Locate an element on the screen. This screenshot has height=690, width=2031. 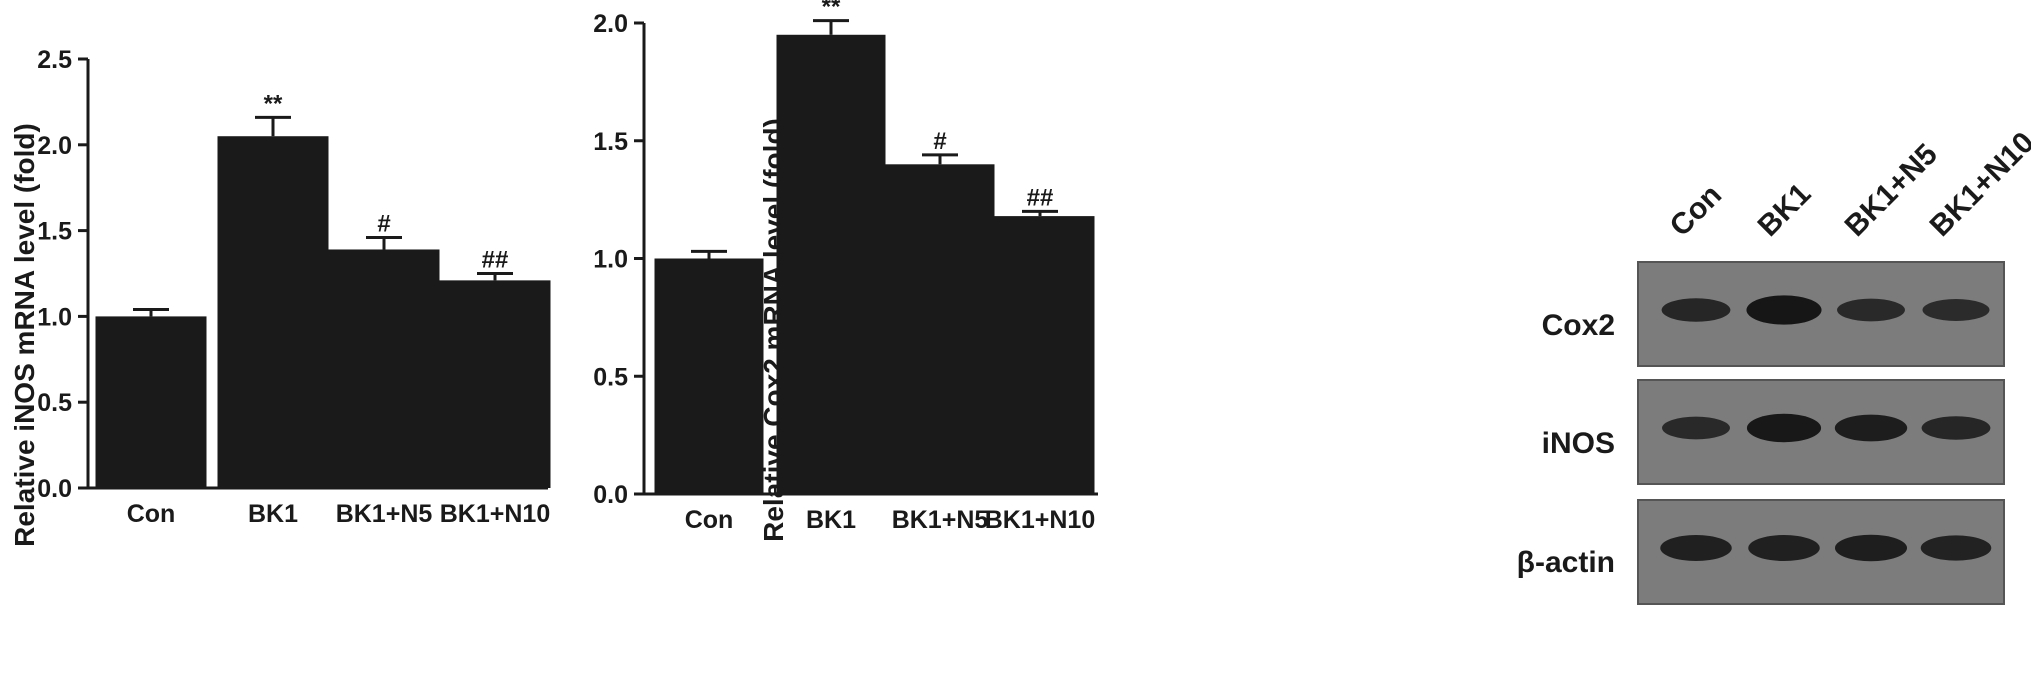
blot-lane-label: BK1+N5 is located at coordinates (1891, 190).